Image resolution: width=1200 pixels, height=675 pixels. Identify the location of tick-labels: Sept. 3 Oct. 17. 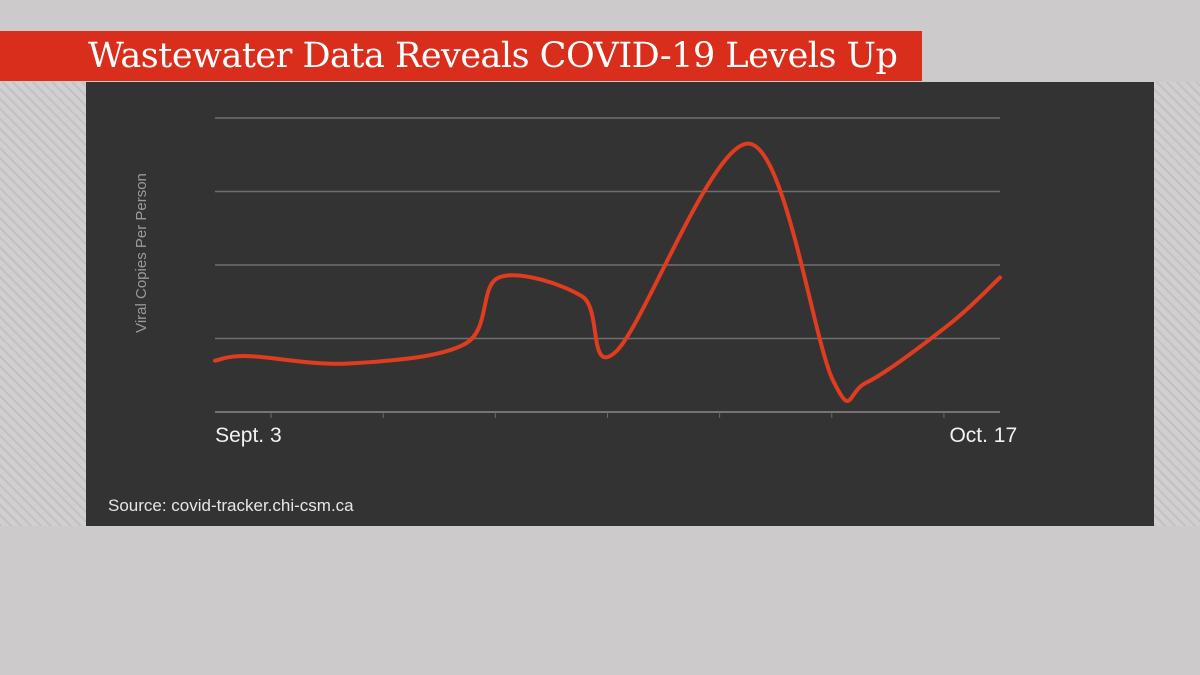
(616, 435).